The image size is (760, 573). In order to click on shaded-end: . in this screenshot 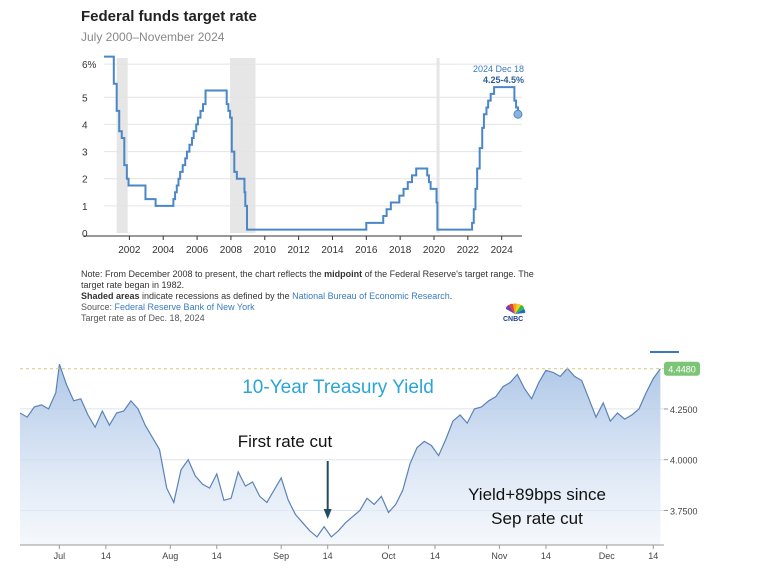, I will do `click(451, 296)`.